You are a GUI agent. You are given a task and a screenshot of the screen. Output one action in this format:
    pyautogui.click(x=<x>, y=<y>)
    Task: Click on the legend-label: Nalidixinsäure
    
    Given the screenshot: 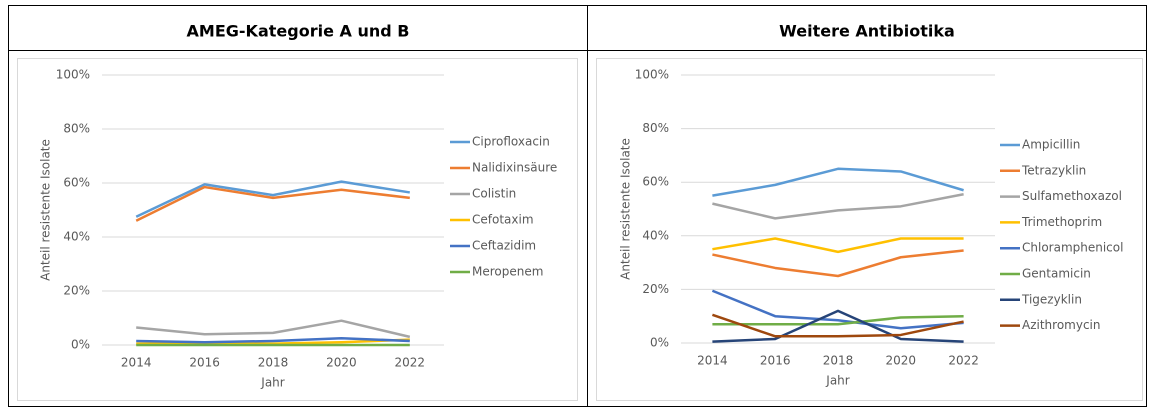 What is the action you would take?
    pyautogui.click(x=514, y=168)
    